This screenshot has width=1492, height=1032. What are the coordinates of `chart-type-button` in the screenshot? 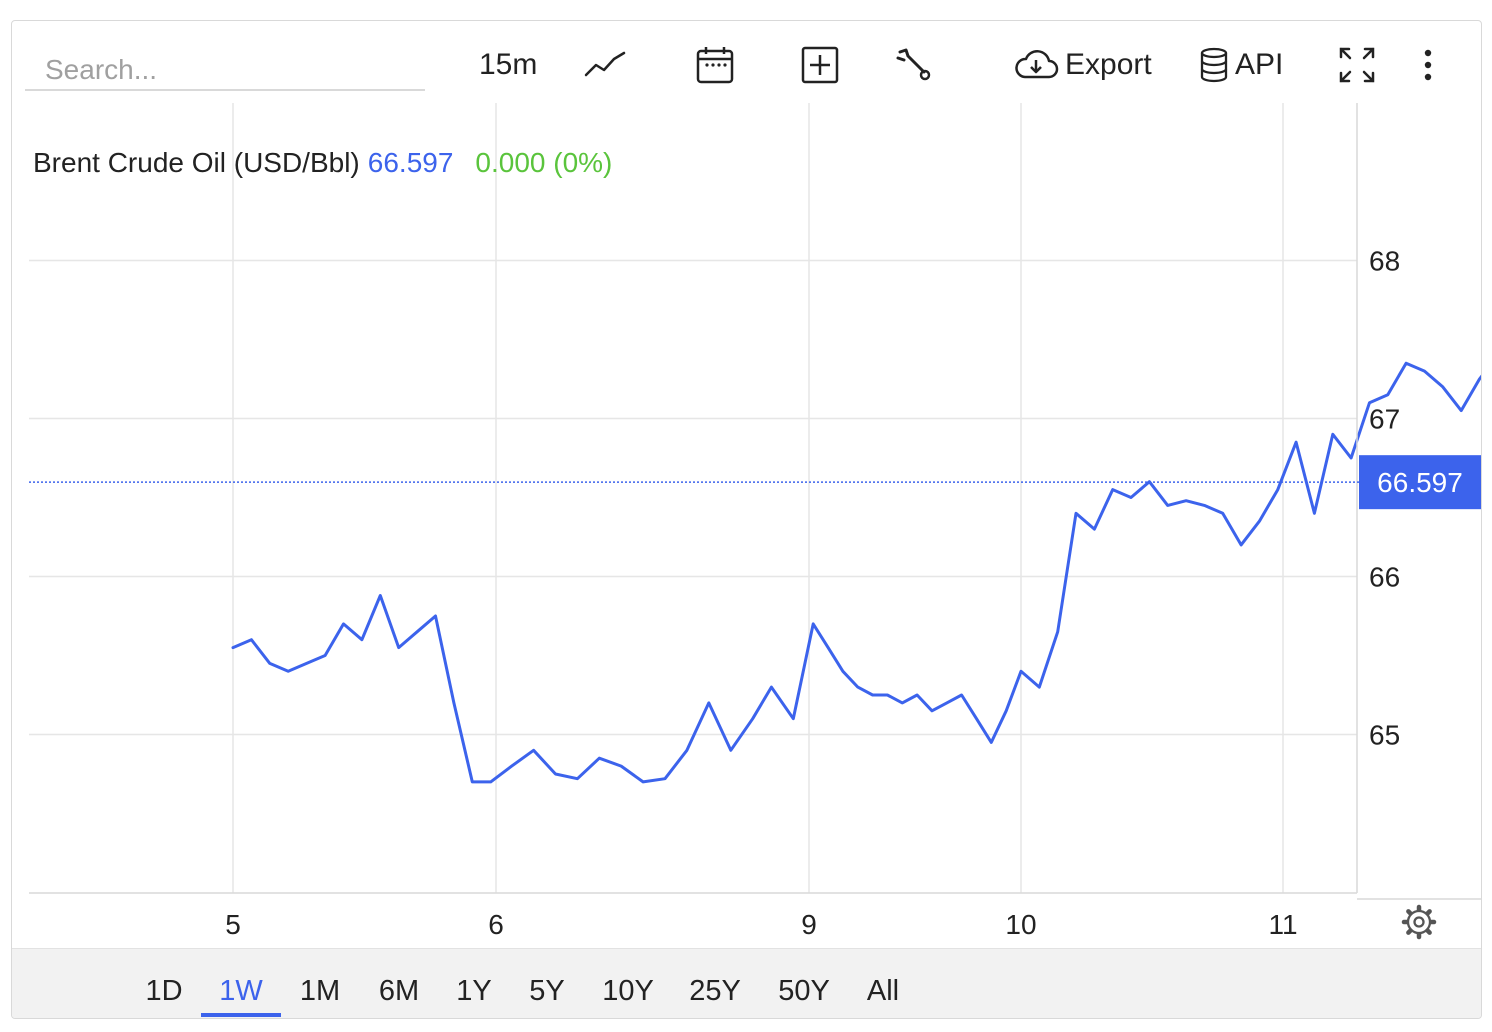 It's located at (605, 65).